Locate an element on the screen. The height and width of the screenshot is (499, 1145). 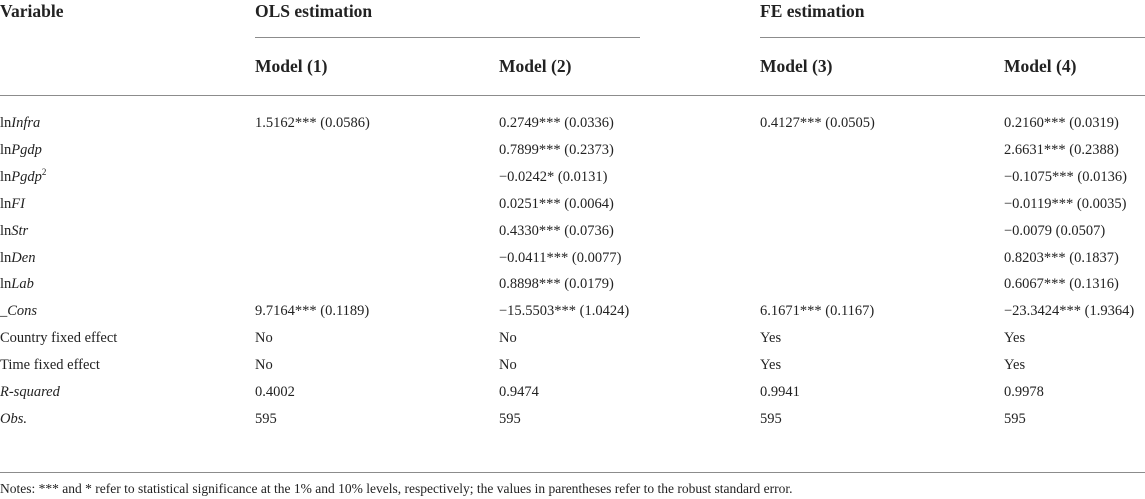
row-label-variable: Str is located at coordinates (20, 231).